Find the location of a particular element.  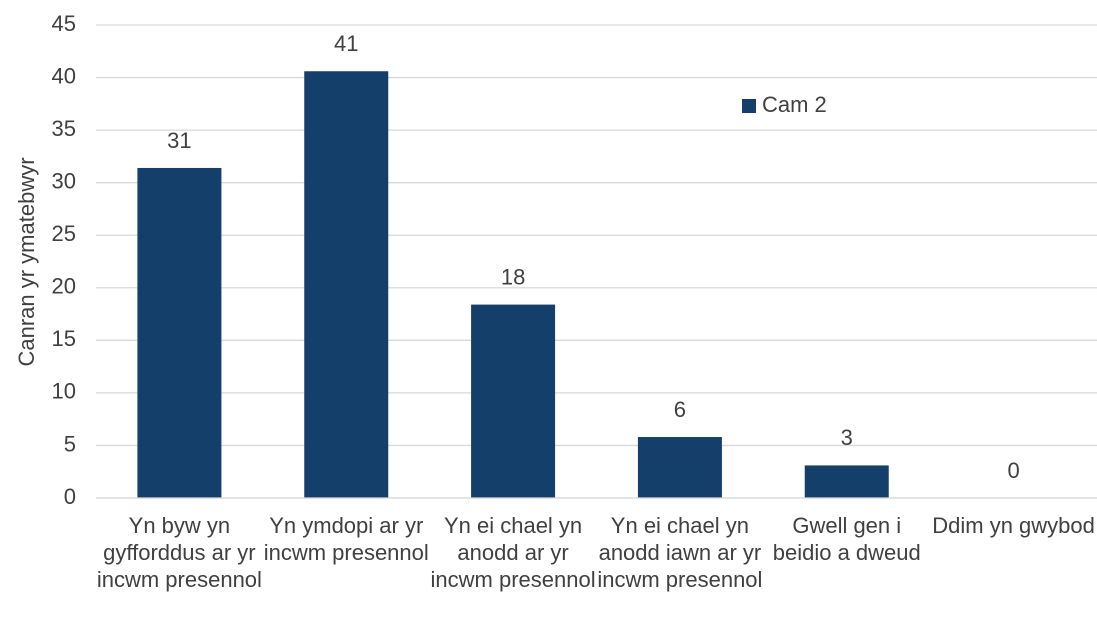

data-label: 6 is located at coordinates (680, 409).